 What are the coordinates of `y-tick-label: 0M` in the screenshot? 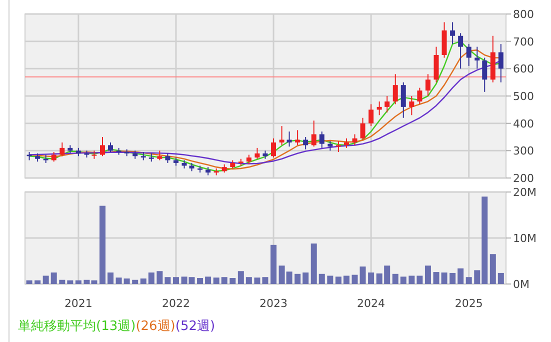 It's located at (521, 284).